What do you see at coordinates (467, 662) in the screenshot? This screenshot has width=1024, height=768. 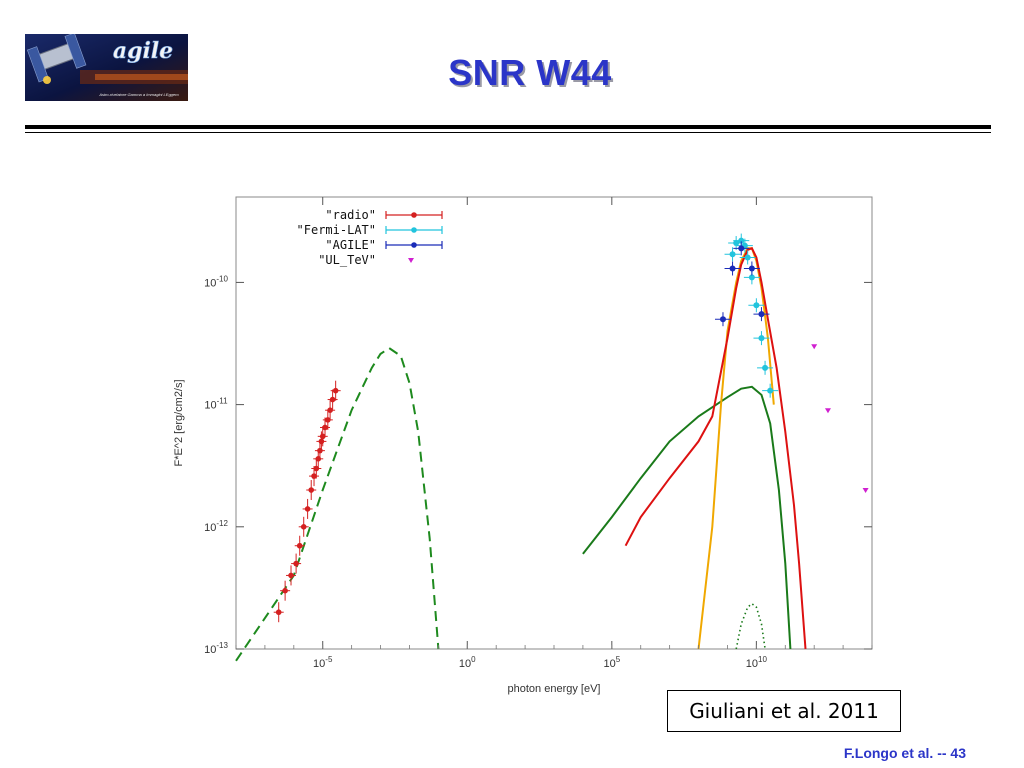 I see `x-tick-label: 10⁰` at bounding box center [467, 662].